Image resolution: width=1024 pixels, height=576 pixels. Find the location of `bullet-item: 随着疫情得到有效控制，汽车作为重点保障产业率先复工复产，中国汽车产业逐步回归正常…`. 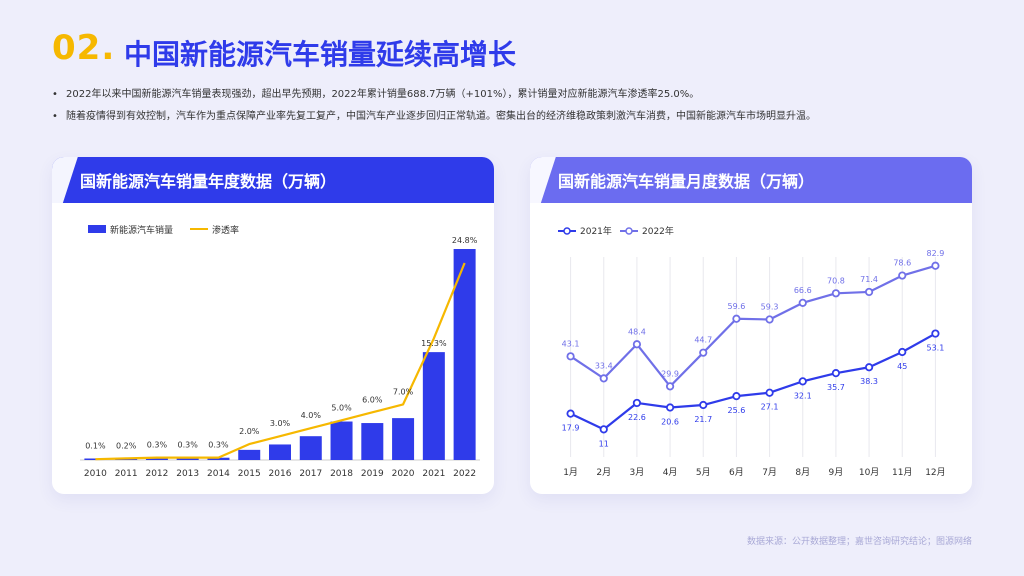

bullet-item: 随着疫情得到有效控制，汽车作为重点保障产业率先复工复产，中国汽车产业逐步回归正常… is located at coordinates (434, 121).